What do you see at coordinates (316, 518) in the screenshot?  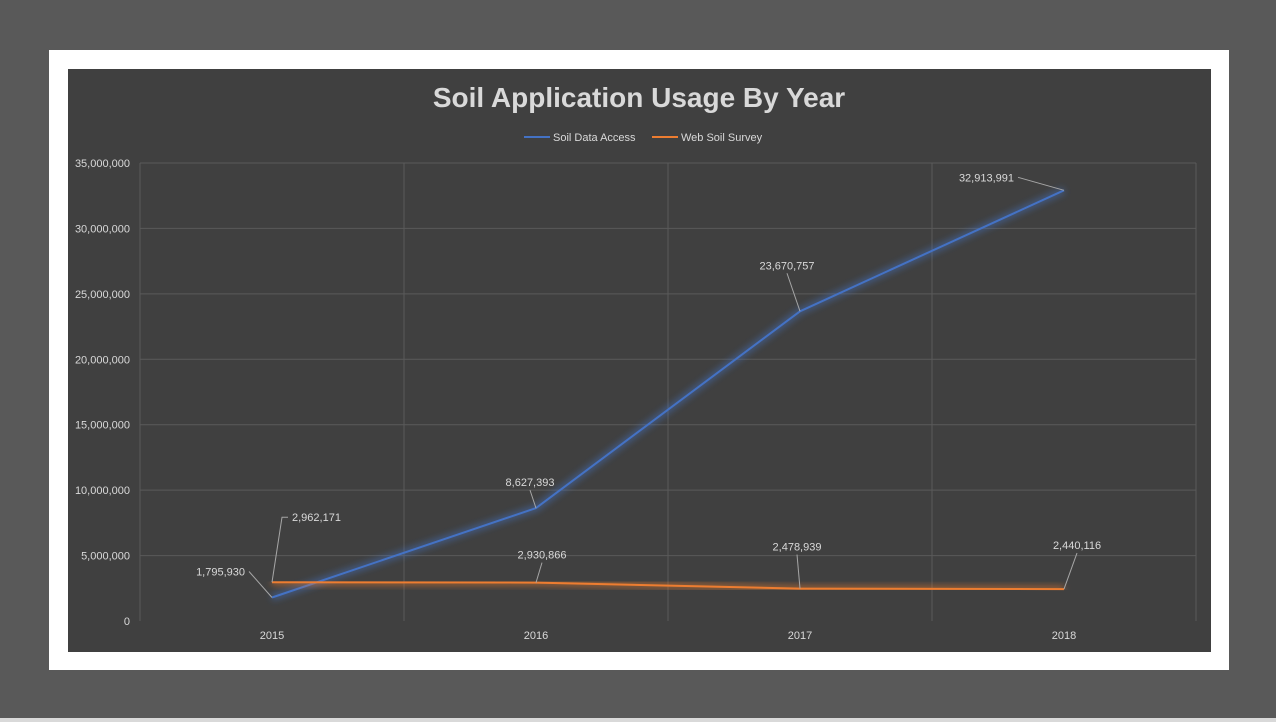 I see `data-label: 2,962,171` at bounding box center [316, 518].